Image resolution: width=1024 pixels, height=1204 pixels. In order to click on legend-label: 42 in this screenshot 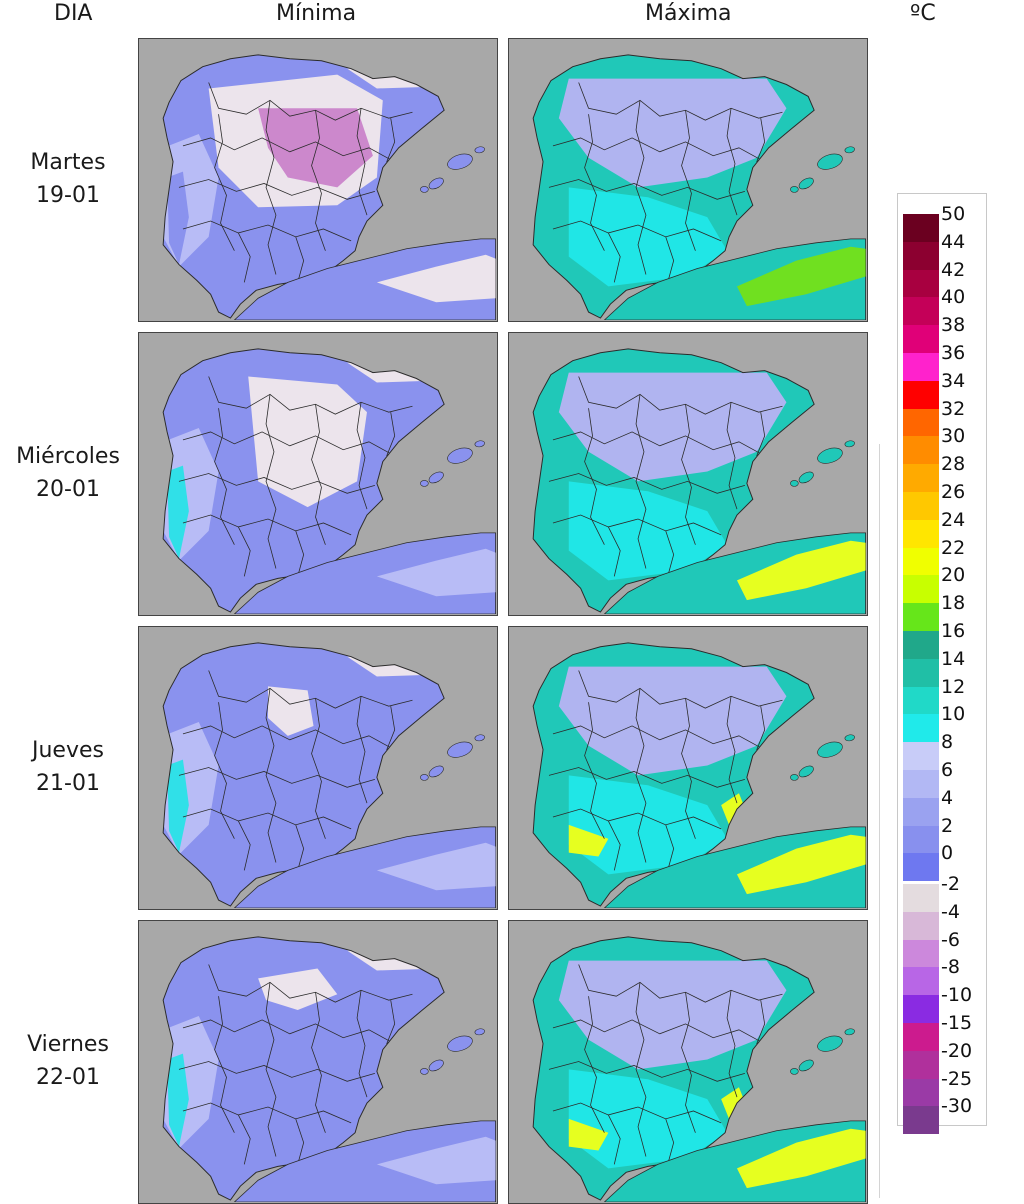, I will do `click(953, 269)`.